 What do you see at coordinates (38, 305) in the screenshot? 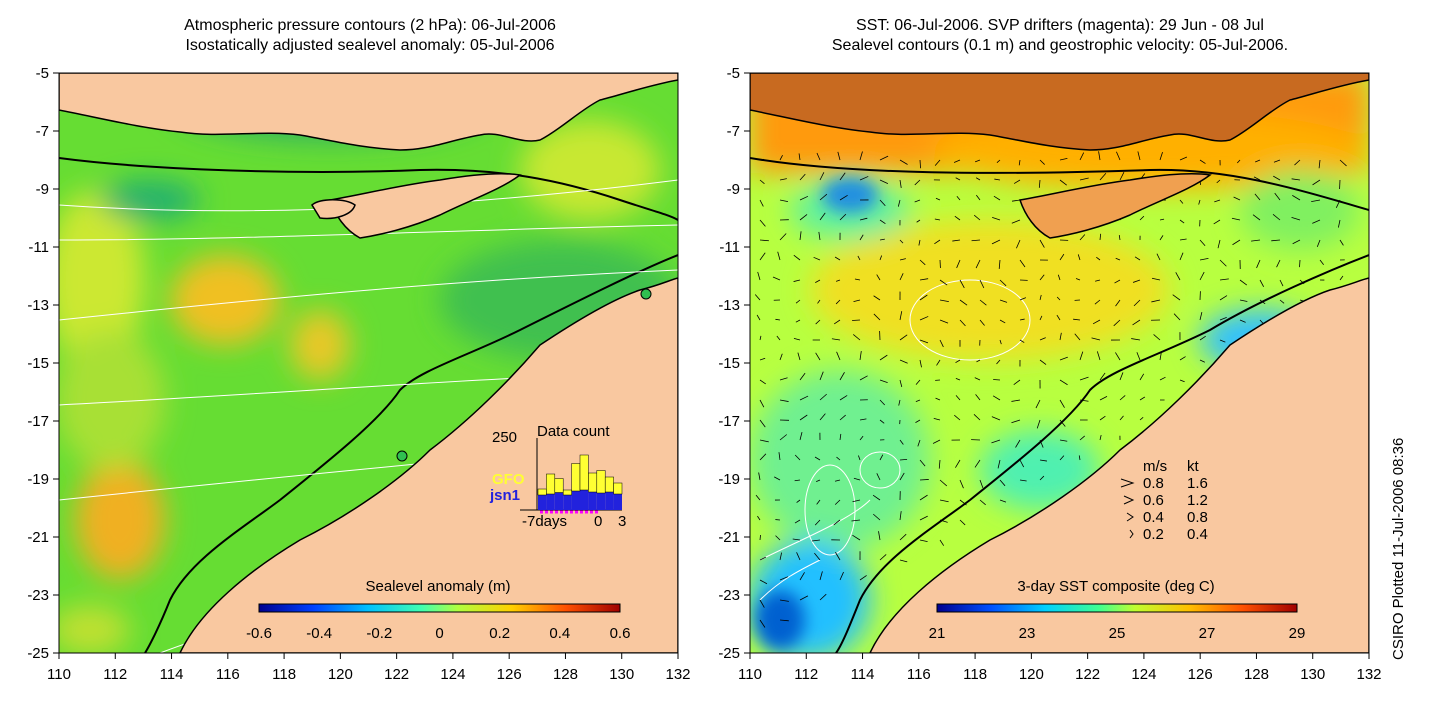
I see `left-lat-tick-label: -13` at bounding box center [38, 305].